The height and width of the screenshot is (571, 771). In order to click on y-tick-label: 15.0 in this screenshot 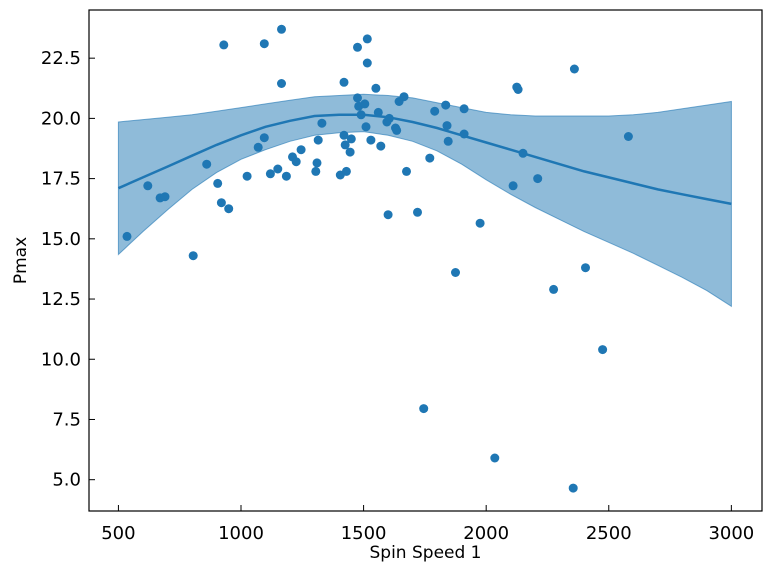, I will do `click(61, 239)`.